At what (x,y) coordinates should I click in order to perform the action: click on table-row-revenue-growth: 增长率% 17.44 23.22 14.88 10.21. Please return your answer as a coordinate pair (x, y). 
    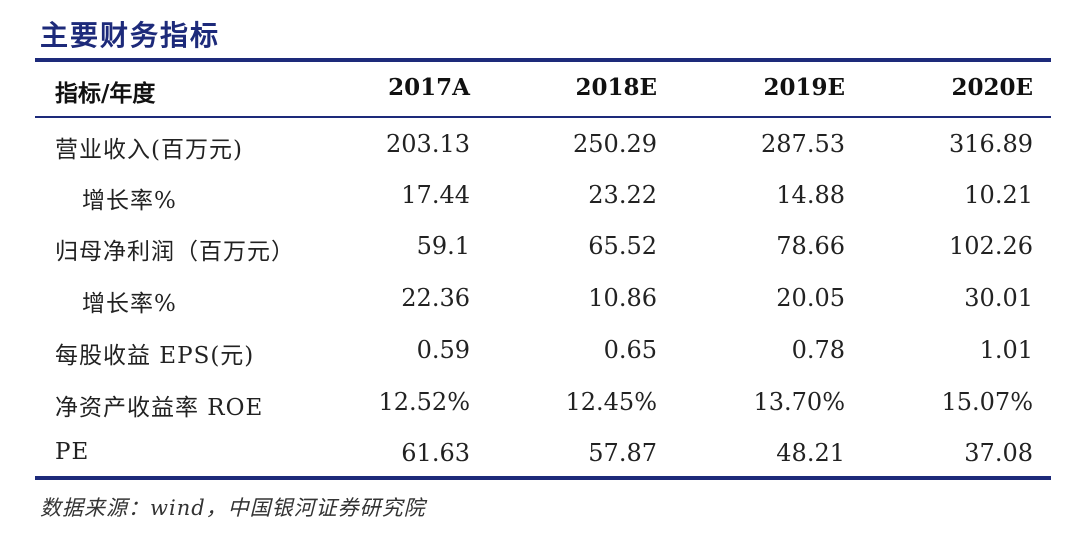
    Looking at the image, I should click on (540, 197).